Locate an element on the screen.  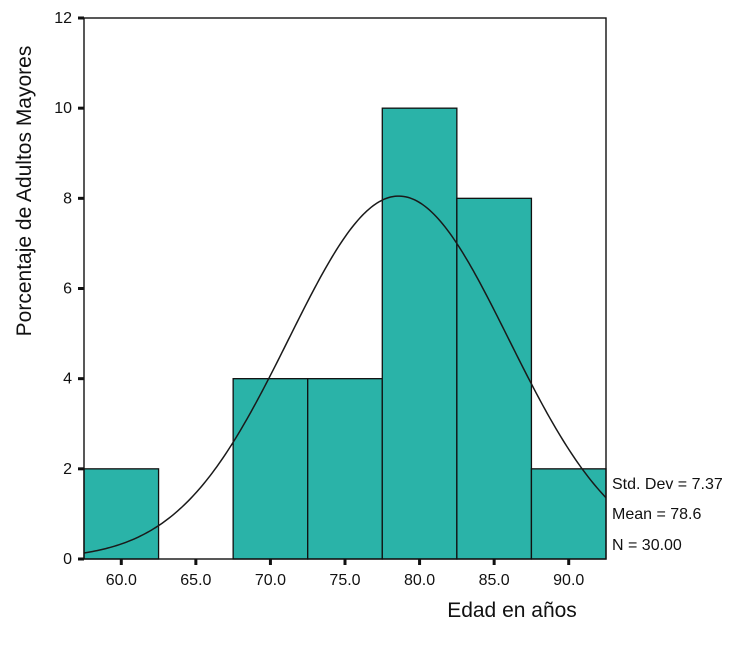
y-tick-label: 0 is located at coordinates (67, 559).